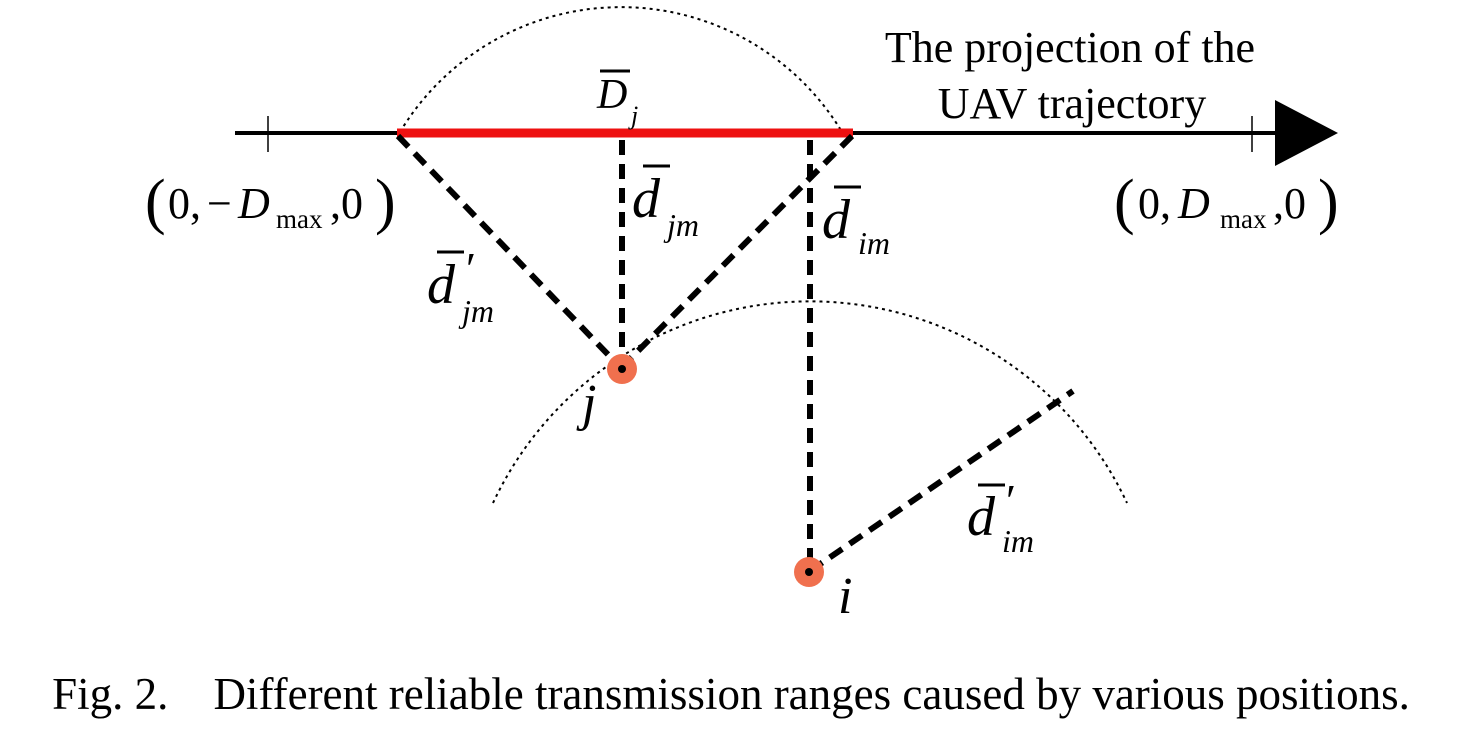 The width and height of the screenshot is (1462, 749). Describe the element at coordinates (836, 220) in the screenshot. I see `d-im-symbol: d` at that location.